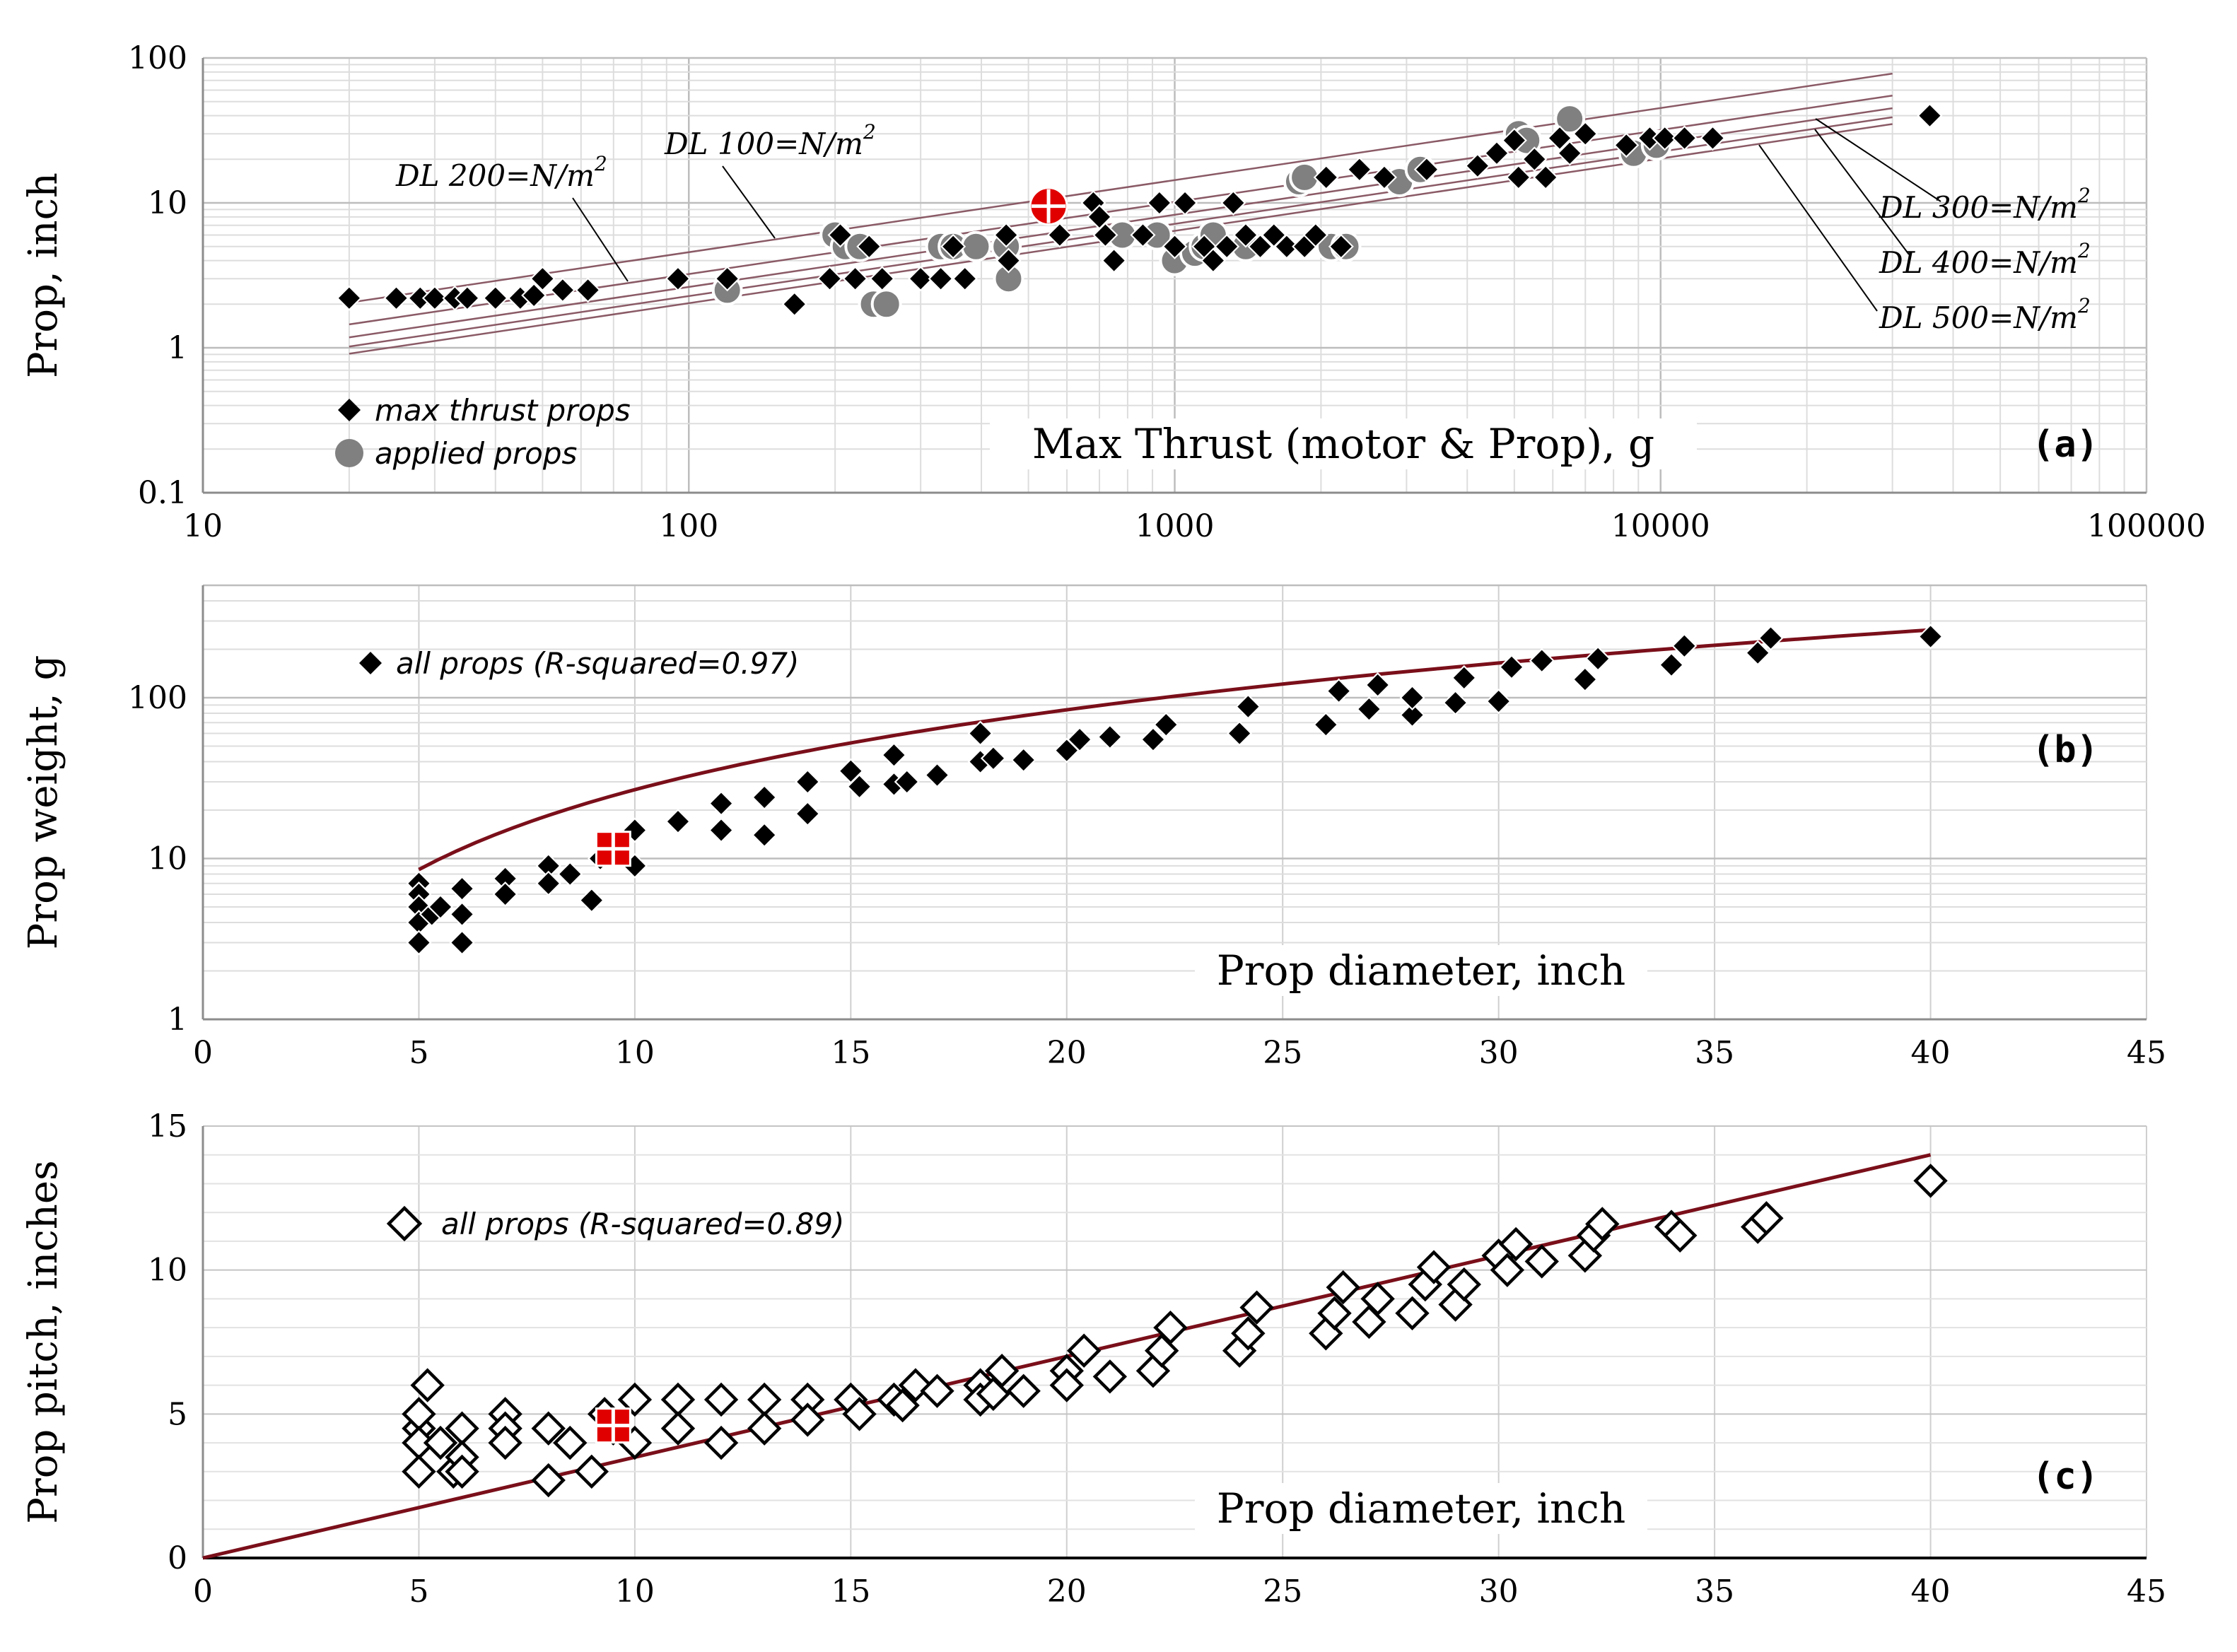  Describe the element at coordinates (613, 1425) in the screenshot. I see `series-highlight` at that location.